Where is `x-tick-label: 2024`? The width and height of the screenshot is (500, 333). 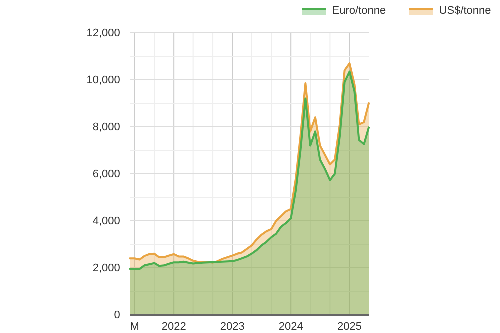 x-tick-label: 2024 is located at coordinates (291, 327).